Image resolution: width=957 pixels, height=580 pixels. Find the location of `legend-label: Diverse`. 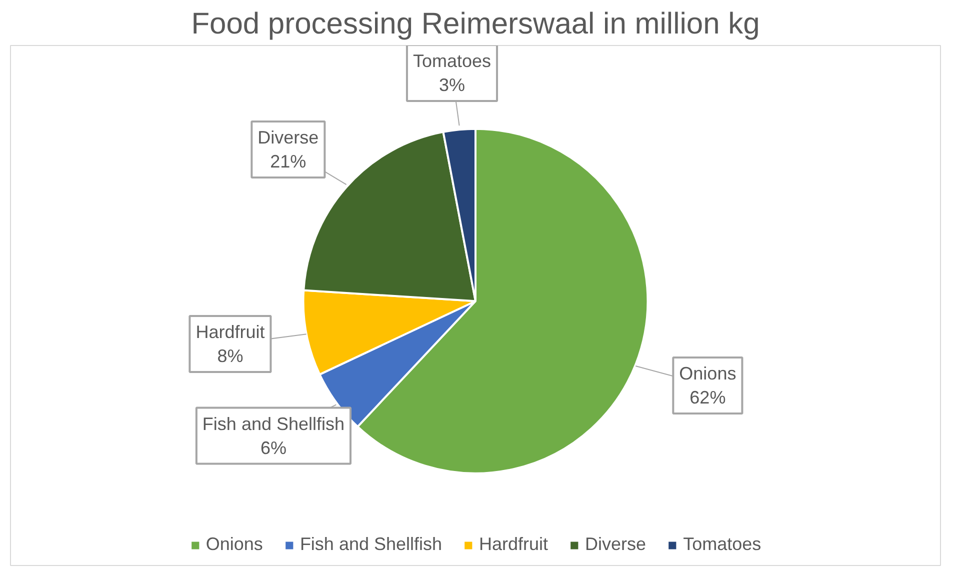

legend-label: Diverse is located at coordinates (615, 544).